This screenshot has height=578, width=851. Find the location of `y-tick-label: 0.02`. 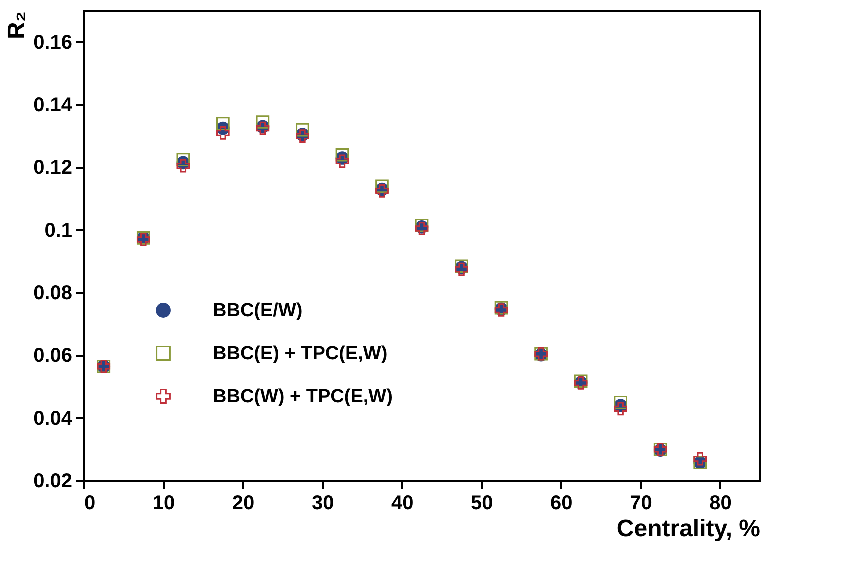

y-tick-label: 0.02 is located at coordinates (53, 481).